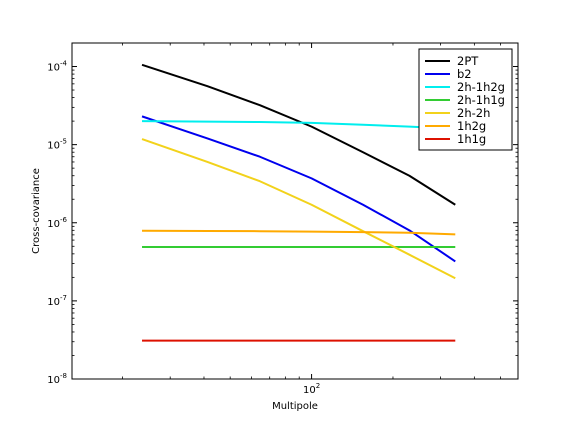  What do you see at coordinates (57, 223) in the screenshot?
I see `y-tick-label: 10⁻⁶` at bounding box center [57, 223].